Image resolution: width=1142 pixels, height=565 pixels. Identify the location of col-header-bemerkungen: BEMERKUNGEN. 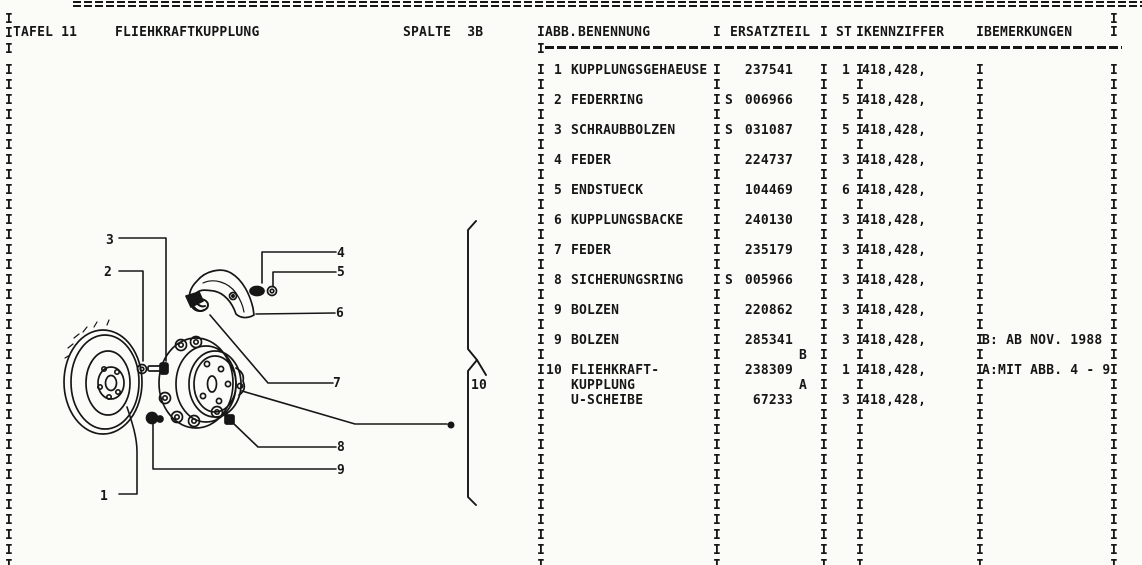
(1028, 32).